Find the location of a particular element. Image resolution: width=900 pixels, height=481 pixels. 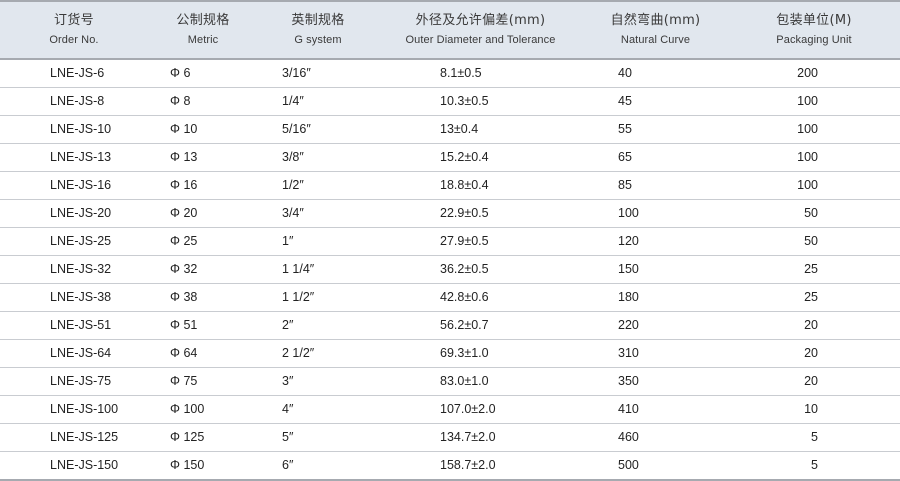

cell-g-system: 2″ is located at coordinates (318, 325).